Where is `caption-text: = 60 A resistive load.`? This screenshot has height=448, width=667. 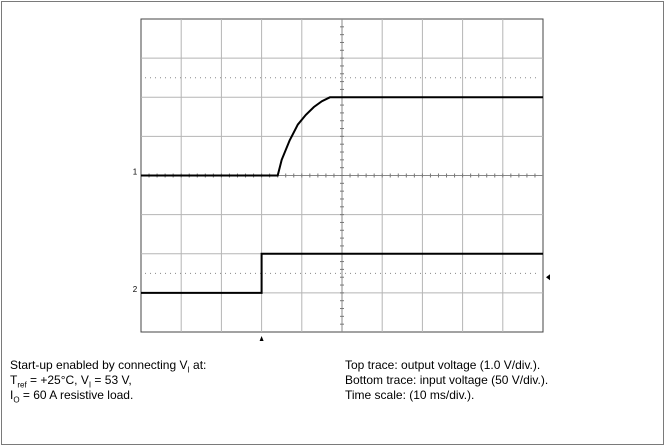 caption-text: = 60 A resistive load. is located at coordinates (76, 395).